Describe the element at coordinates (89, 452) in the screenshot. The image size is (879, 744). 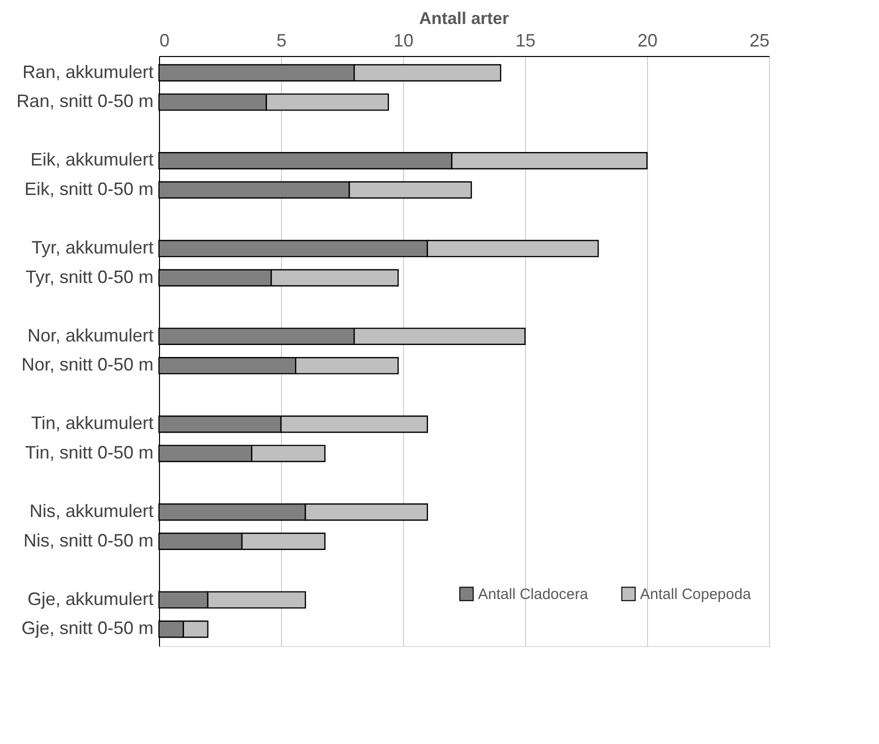
I see `y-tick-label: Tin, snitt 0-50 m` at that location.